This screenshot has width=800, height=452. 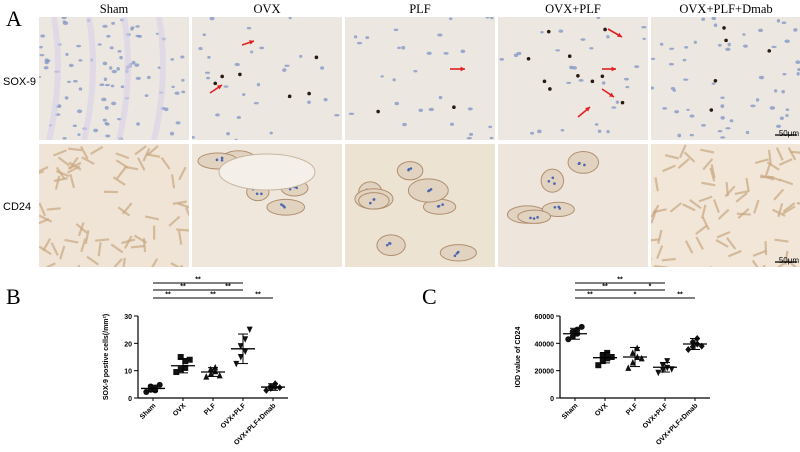 I want to click on micrograph-sox9-sham, so click(x=114, y=78).